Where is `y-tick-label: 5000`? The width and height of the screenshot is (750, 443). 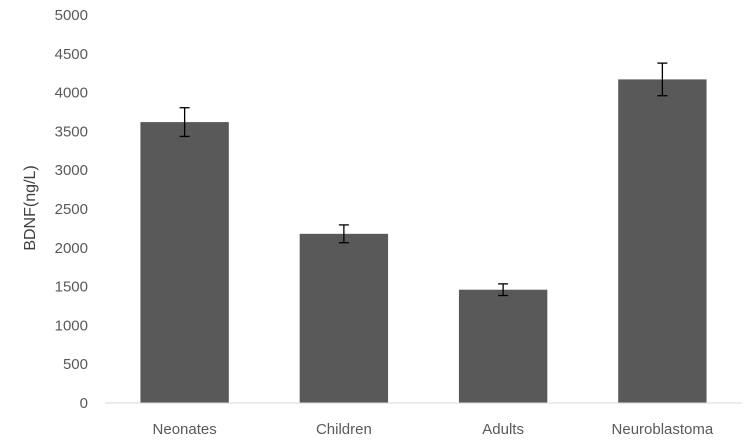 y-tick-label: 5000 is located at coordinates (71, 15).